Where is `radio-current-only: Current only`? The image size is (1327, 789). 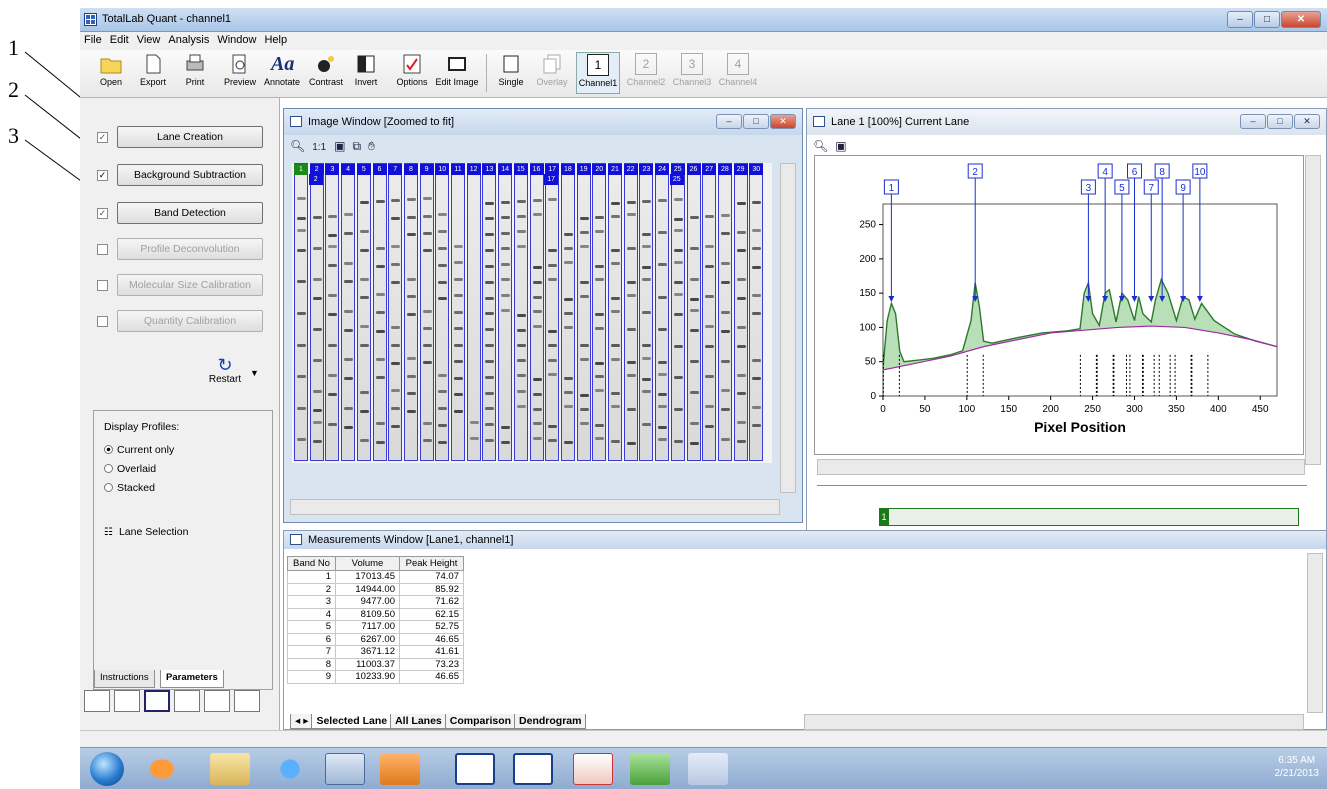 radio-current-only: Current only is located at coordinates (139, 450).